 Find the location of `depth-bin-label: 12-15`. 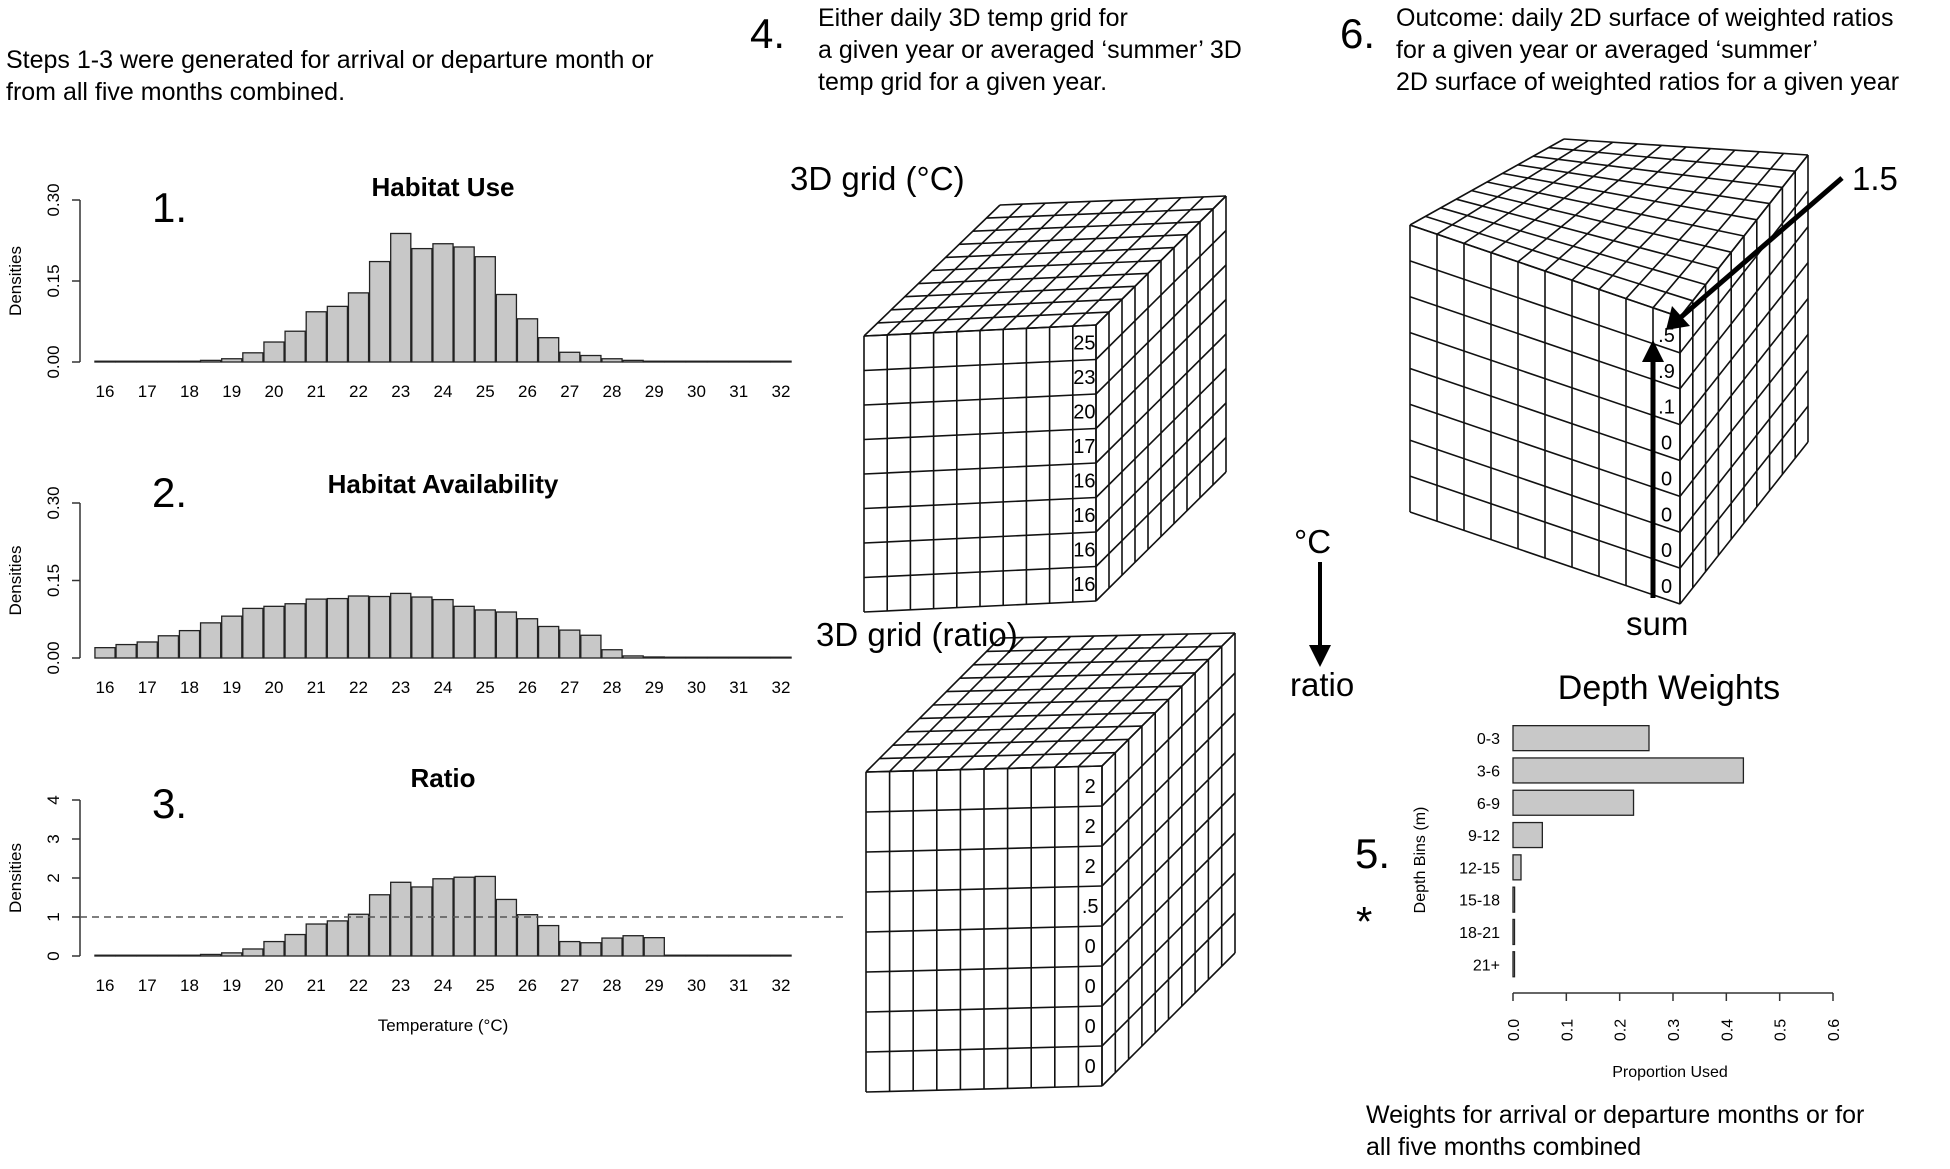

depth-bin-label: 12-15 is located at coordinates (1479, 868).